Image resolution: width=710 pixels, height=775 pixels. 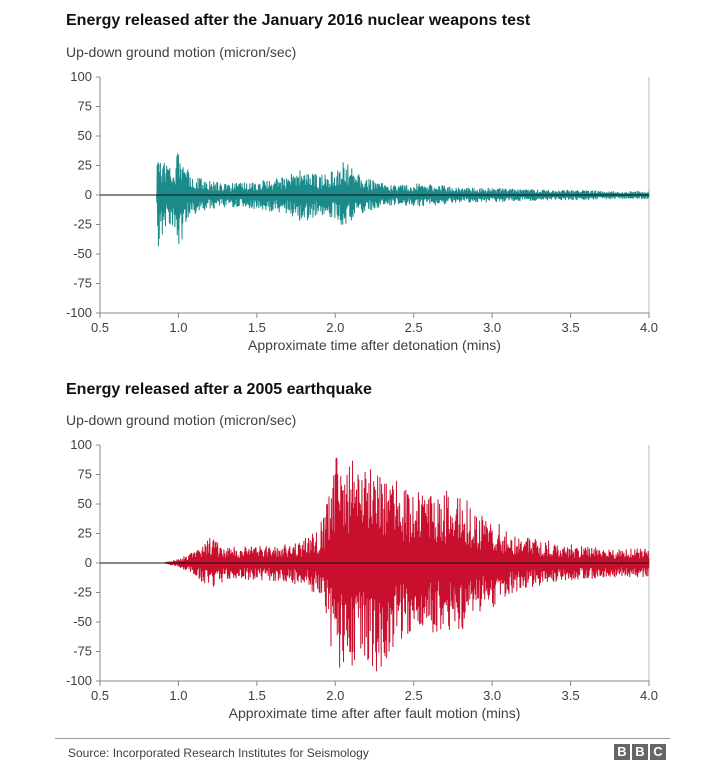 What do you see at coordinates (362, 738) in the screenshot?
I see `footer-divider` at bounding box center [362, 738].